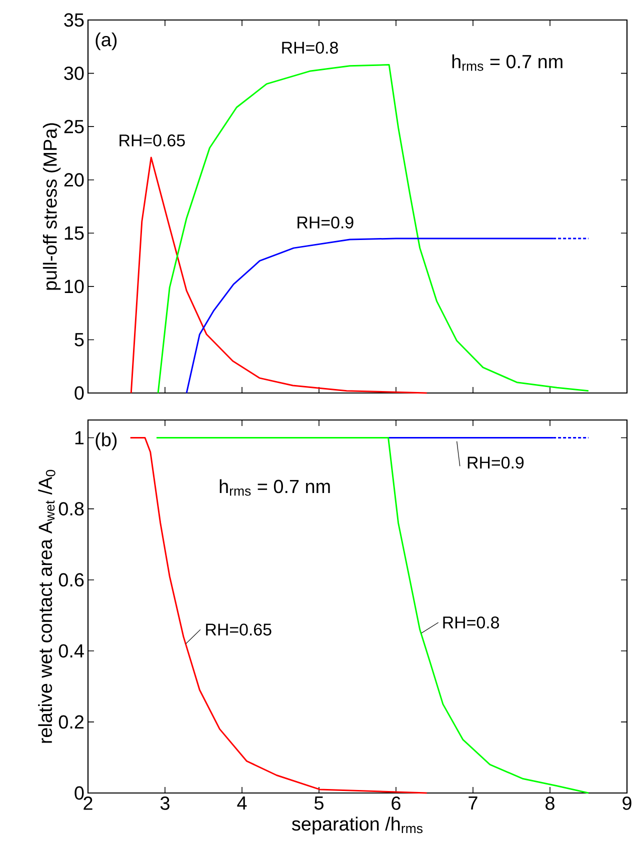  I want to click on x-tick-label: 6, so click(396, 803).